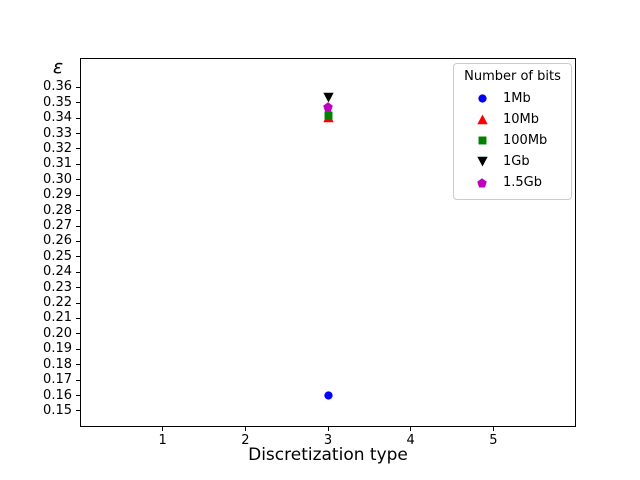 The height and width of the screenshot is (480, 640). I want to click on legend: Number of bits 1Mb 10Mb 100Mb 1Gb 1.5Gb, so click(512, 131).